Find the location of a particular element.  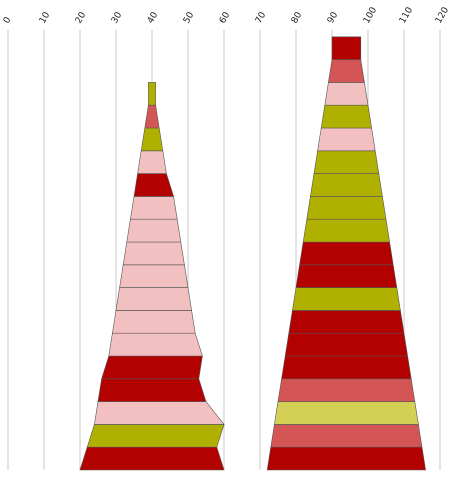

x-tick-label: 60 is located at coordinates (225, 17).